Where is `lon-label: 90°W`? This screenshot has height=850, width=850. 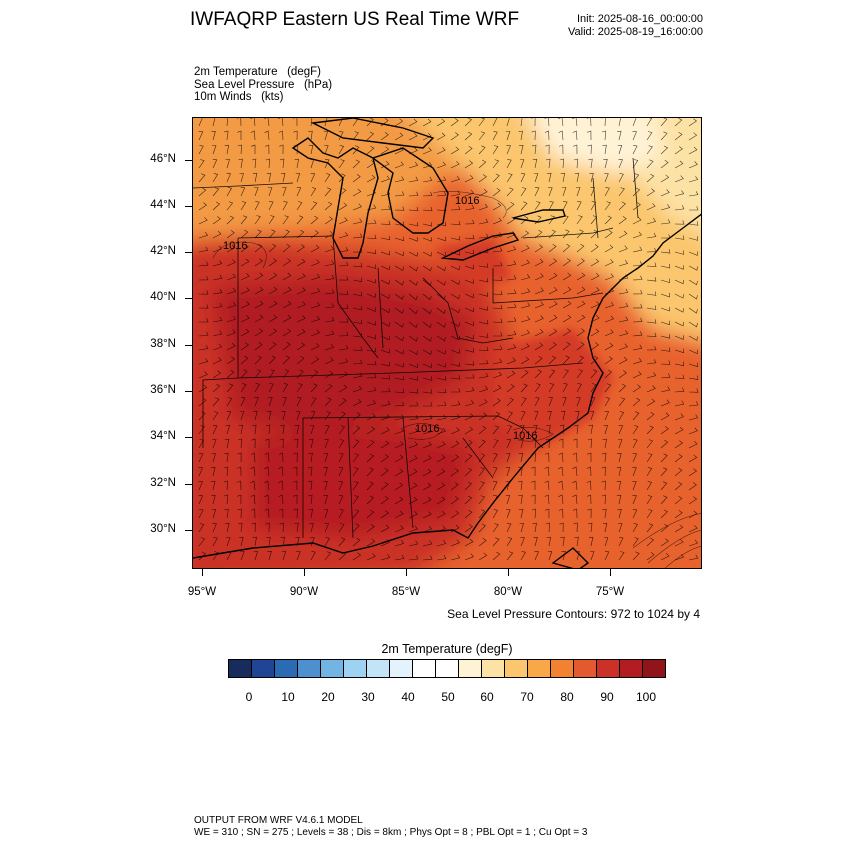
lon-label: 90°W is located at coordinates (304, 592).